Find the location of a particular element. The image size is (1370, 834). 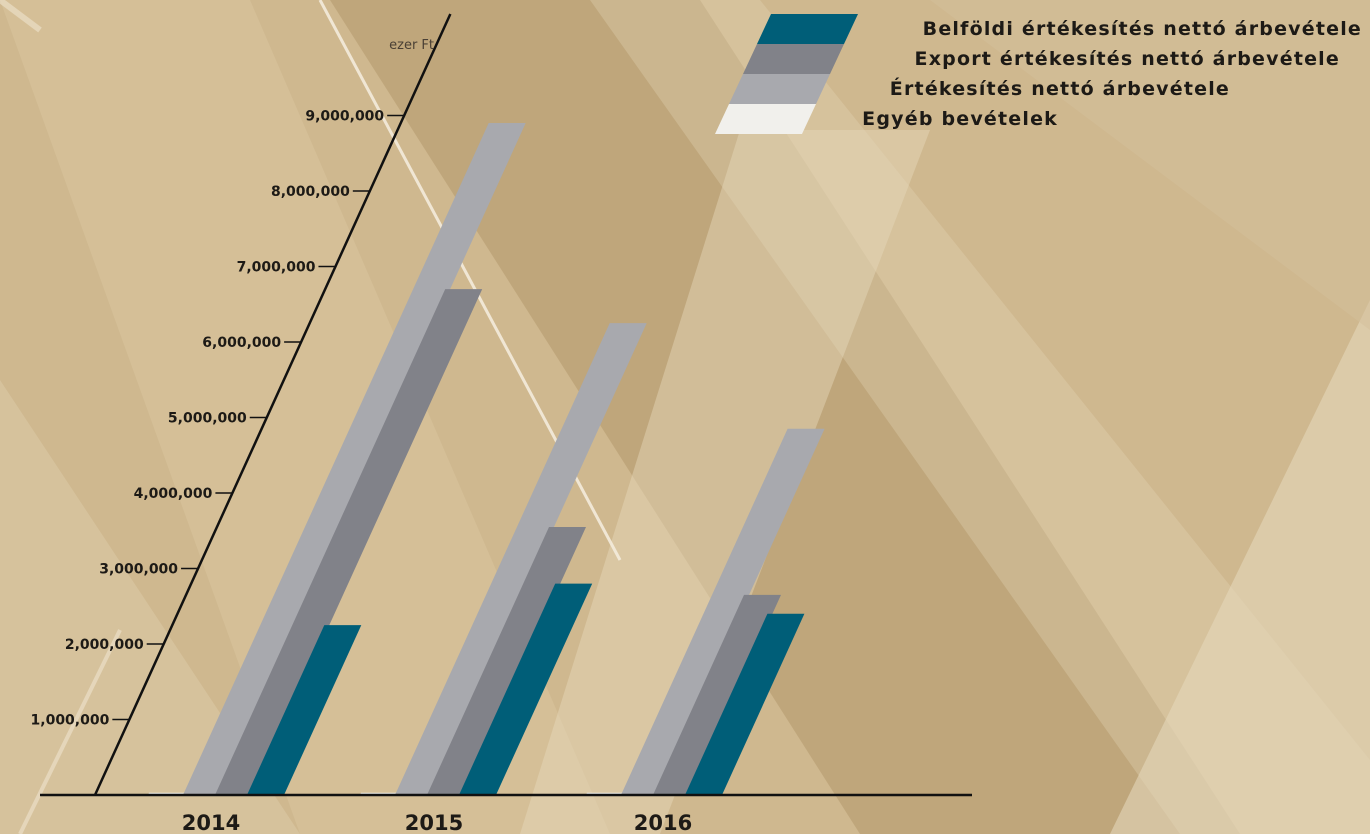

bar-export-ertekesites-netto-arbevetele-2014 is located at coordinates (349, 542).